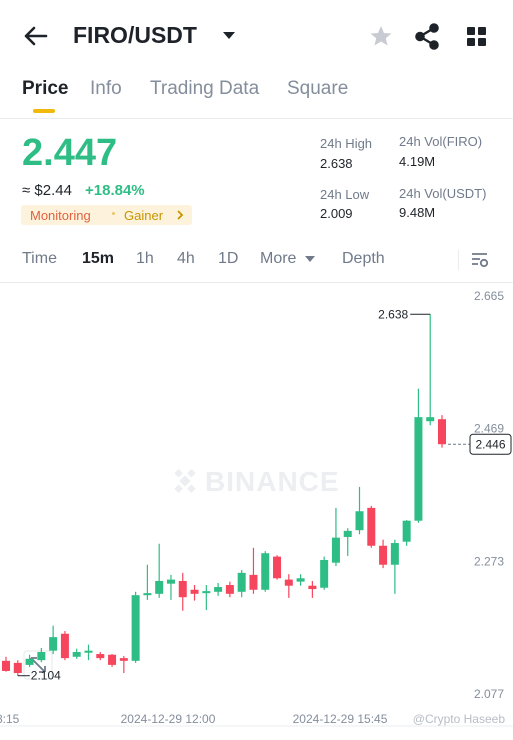 The height and width of the screenshot is (740, 513). I want to click on tab: Price, so click(45, 88).